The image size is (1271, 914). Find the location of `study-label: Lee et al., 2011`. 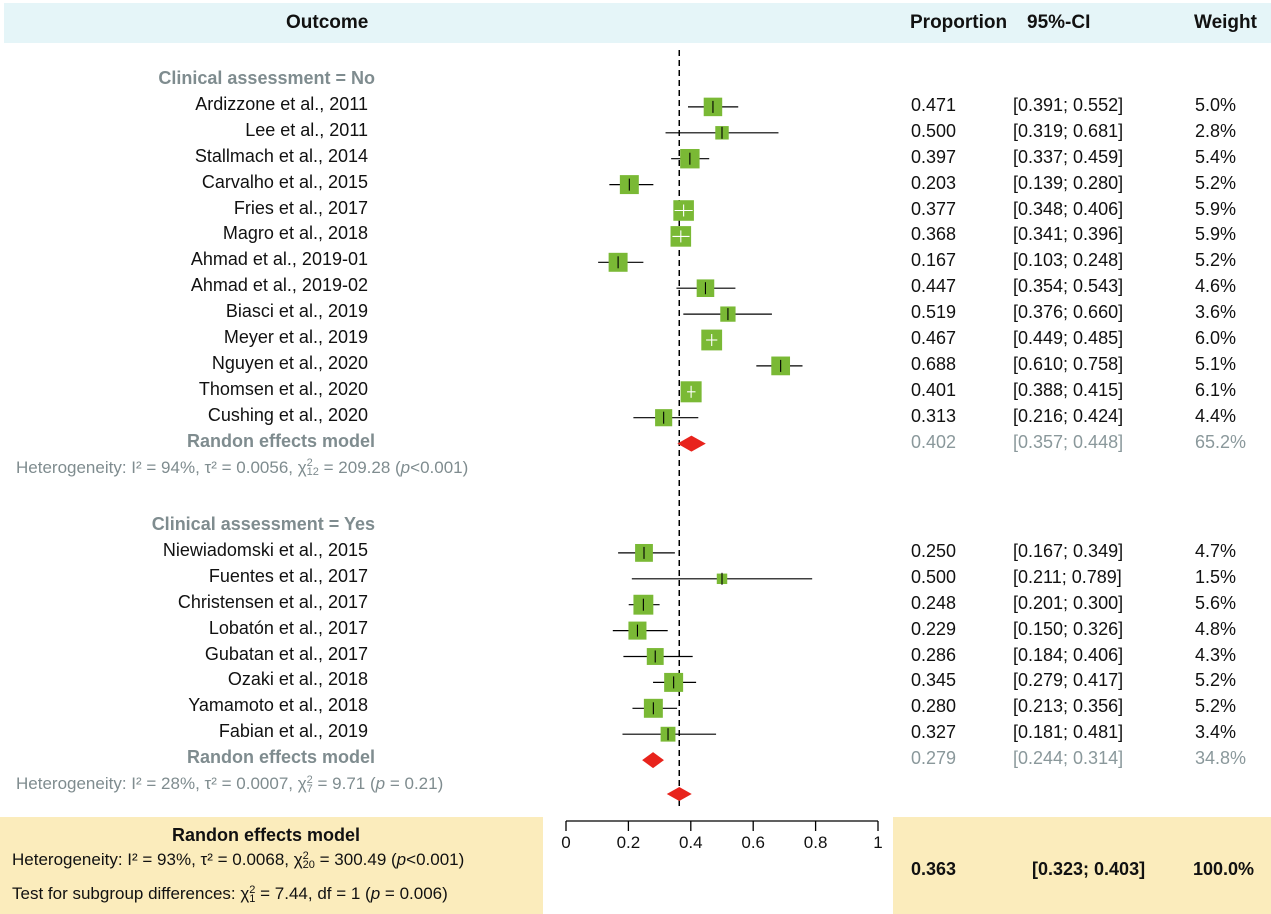

study-label: Lee et al., 2011 is located at coordinates (306, 129).